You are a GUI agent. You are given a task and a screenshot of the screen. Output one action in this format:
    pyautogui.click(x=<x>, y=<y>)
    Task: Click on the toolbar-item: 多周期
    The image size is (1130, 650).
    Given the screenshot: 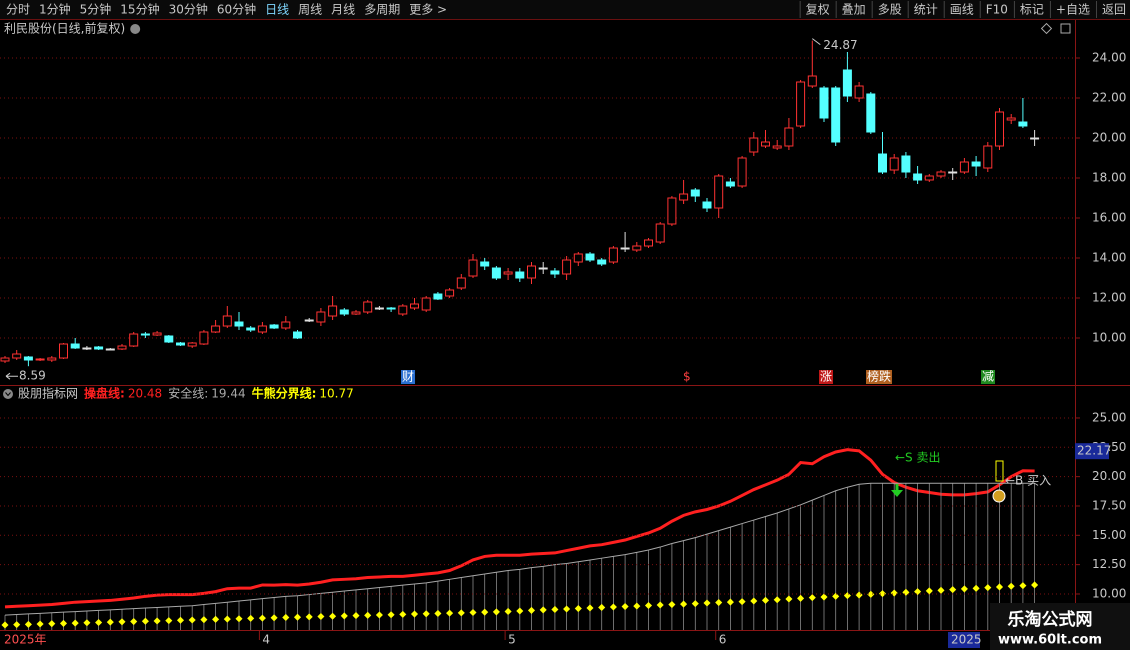 What is the action you would take?
    pyautogui.click(x=382, y=10)
    